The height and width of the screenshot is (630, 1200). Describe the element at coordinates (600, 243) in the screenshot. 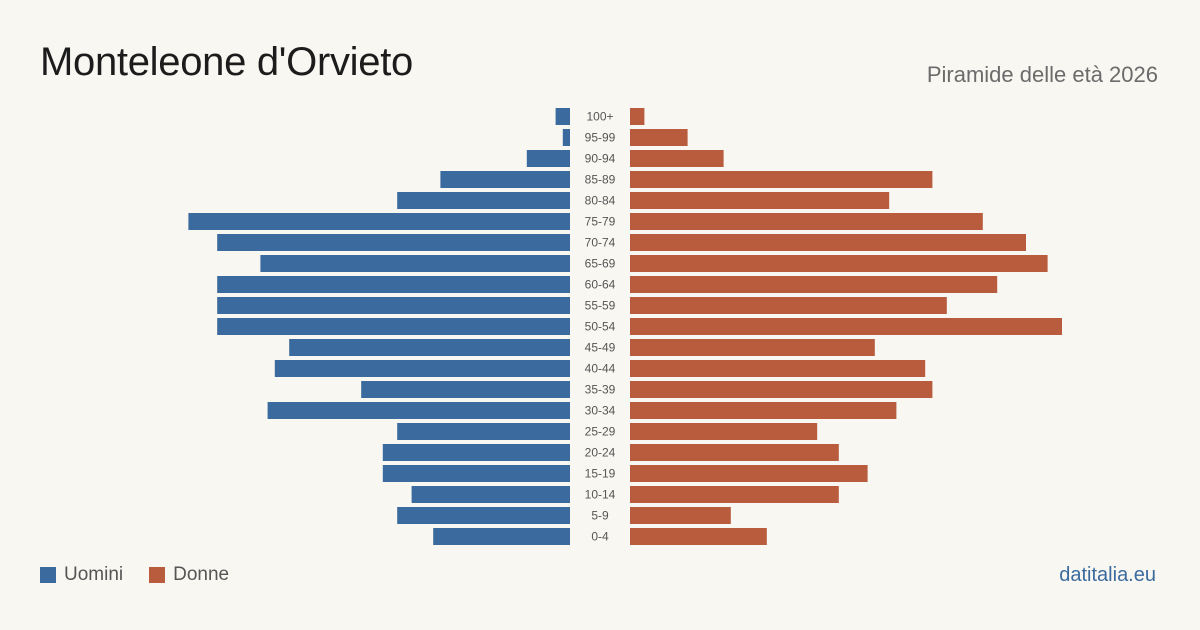

I see `age-label-70-74: 70-74` at that location.